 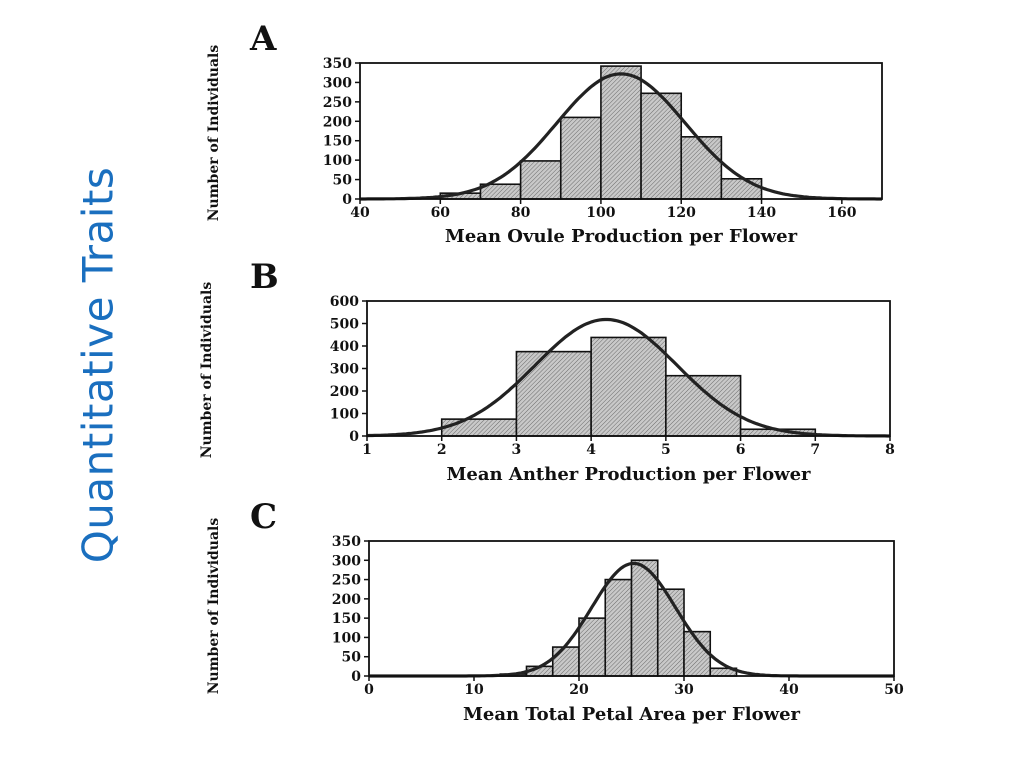 I want to click on x-tick-label: 5, so click(x=666, y=450).